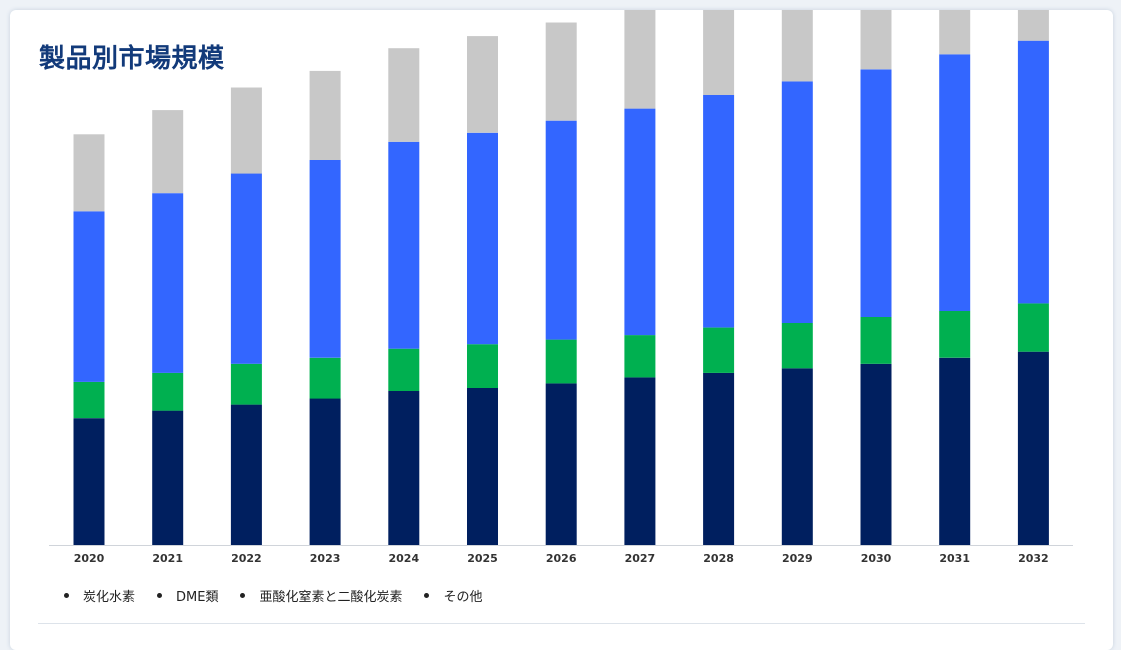  Describe the element at coordinates (132, 59) in the screenshot. I see `page-title: 製品別市場規模` at that location.